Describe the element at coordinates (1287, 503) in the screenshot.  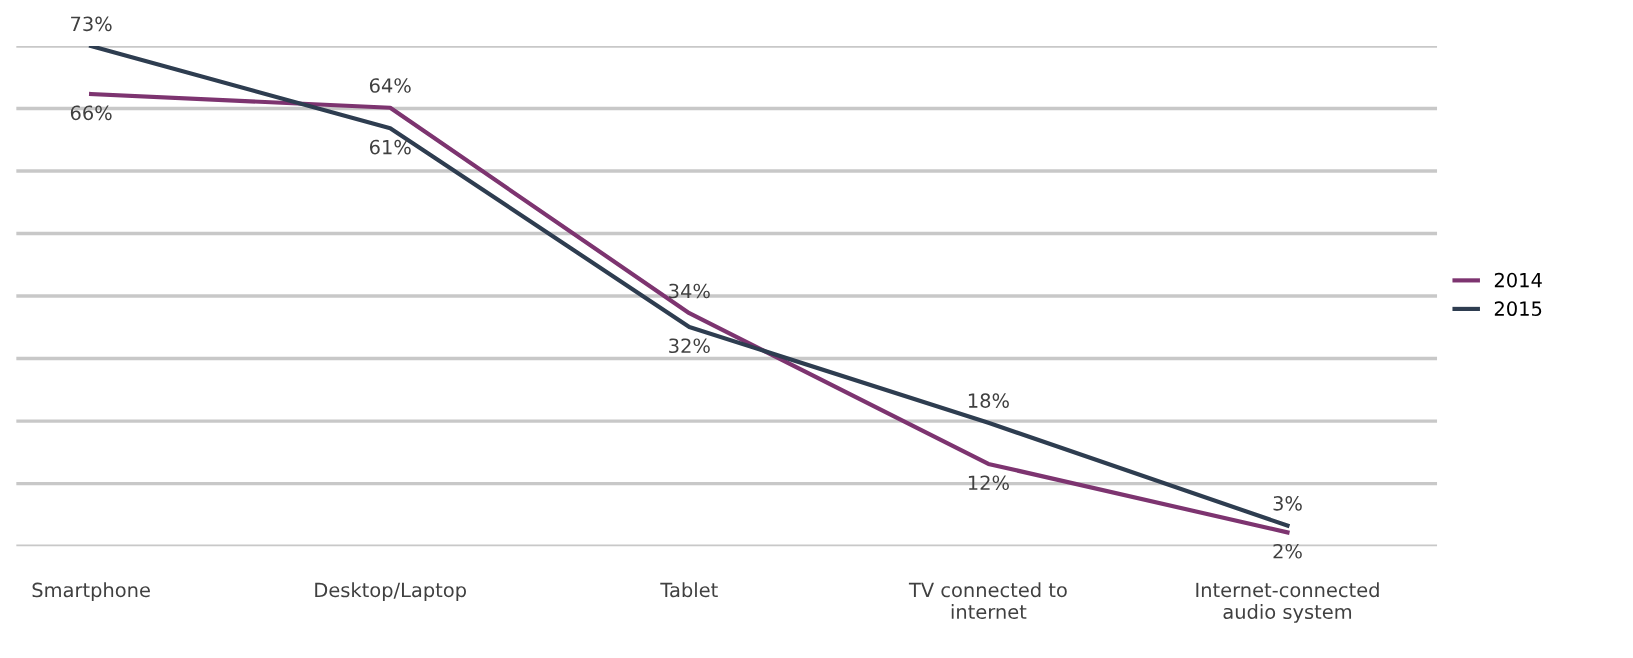
I see `data-label: 3%` at that location.